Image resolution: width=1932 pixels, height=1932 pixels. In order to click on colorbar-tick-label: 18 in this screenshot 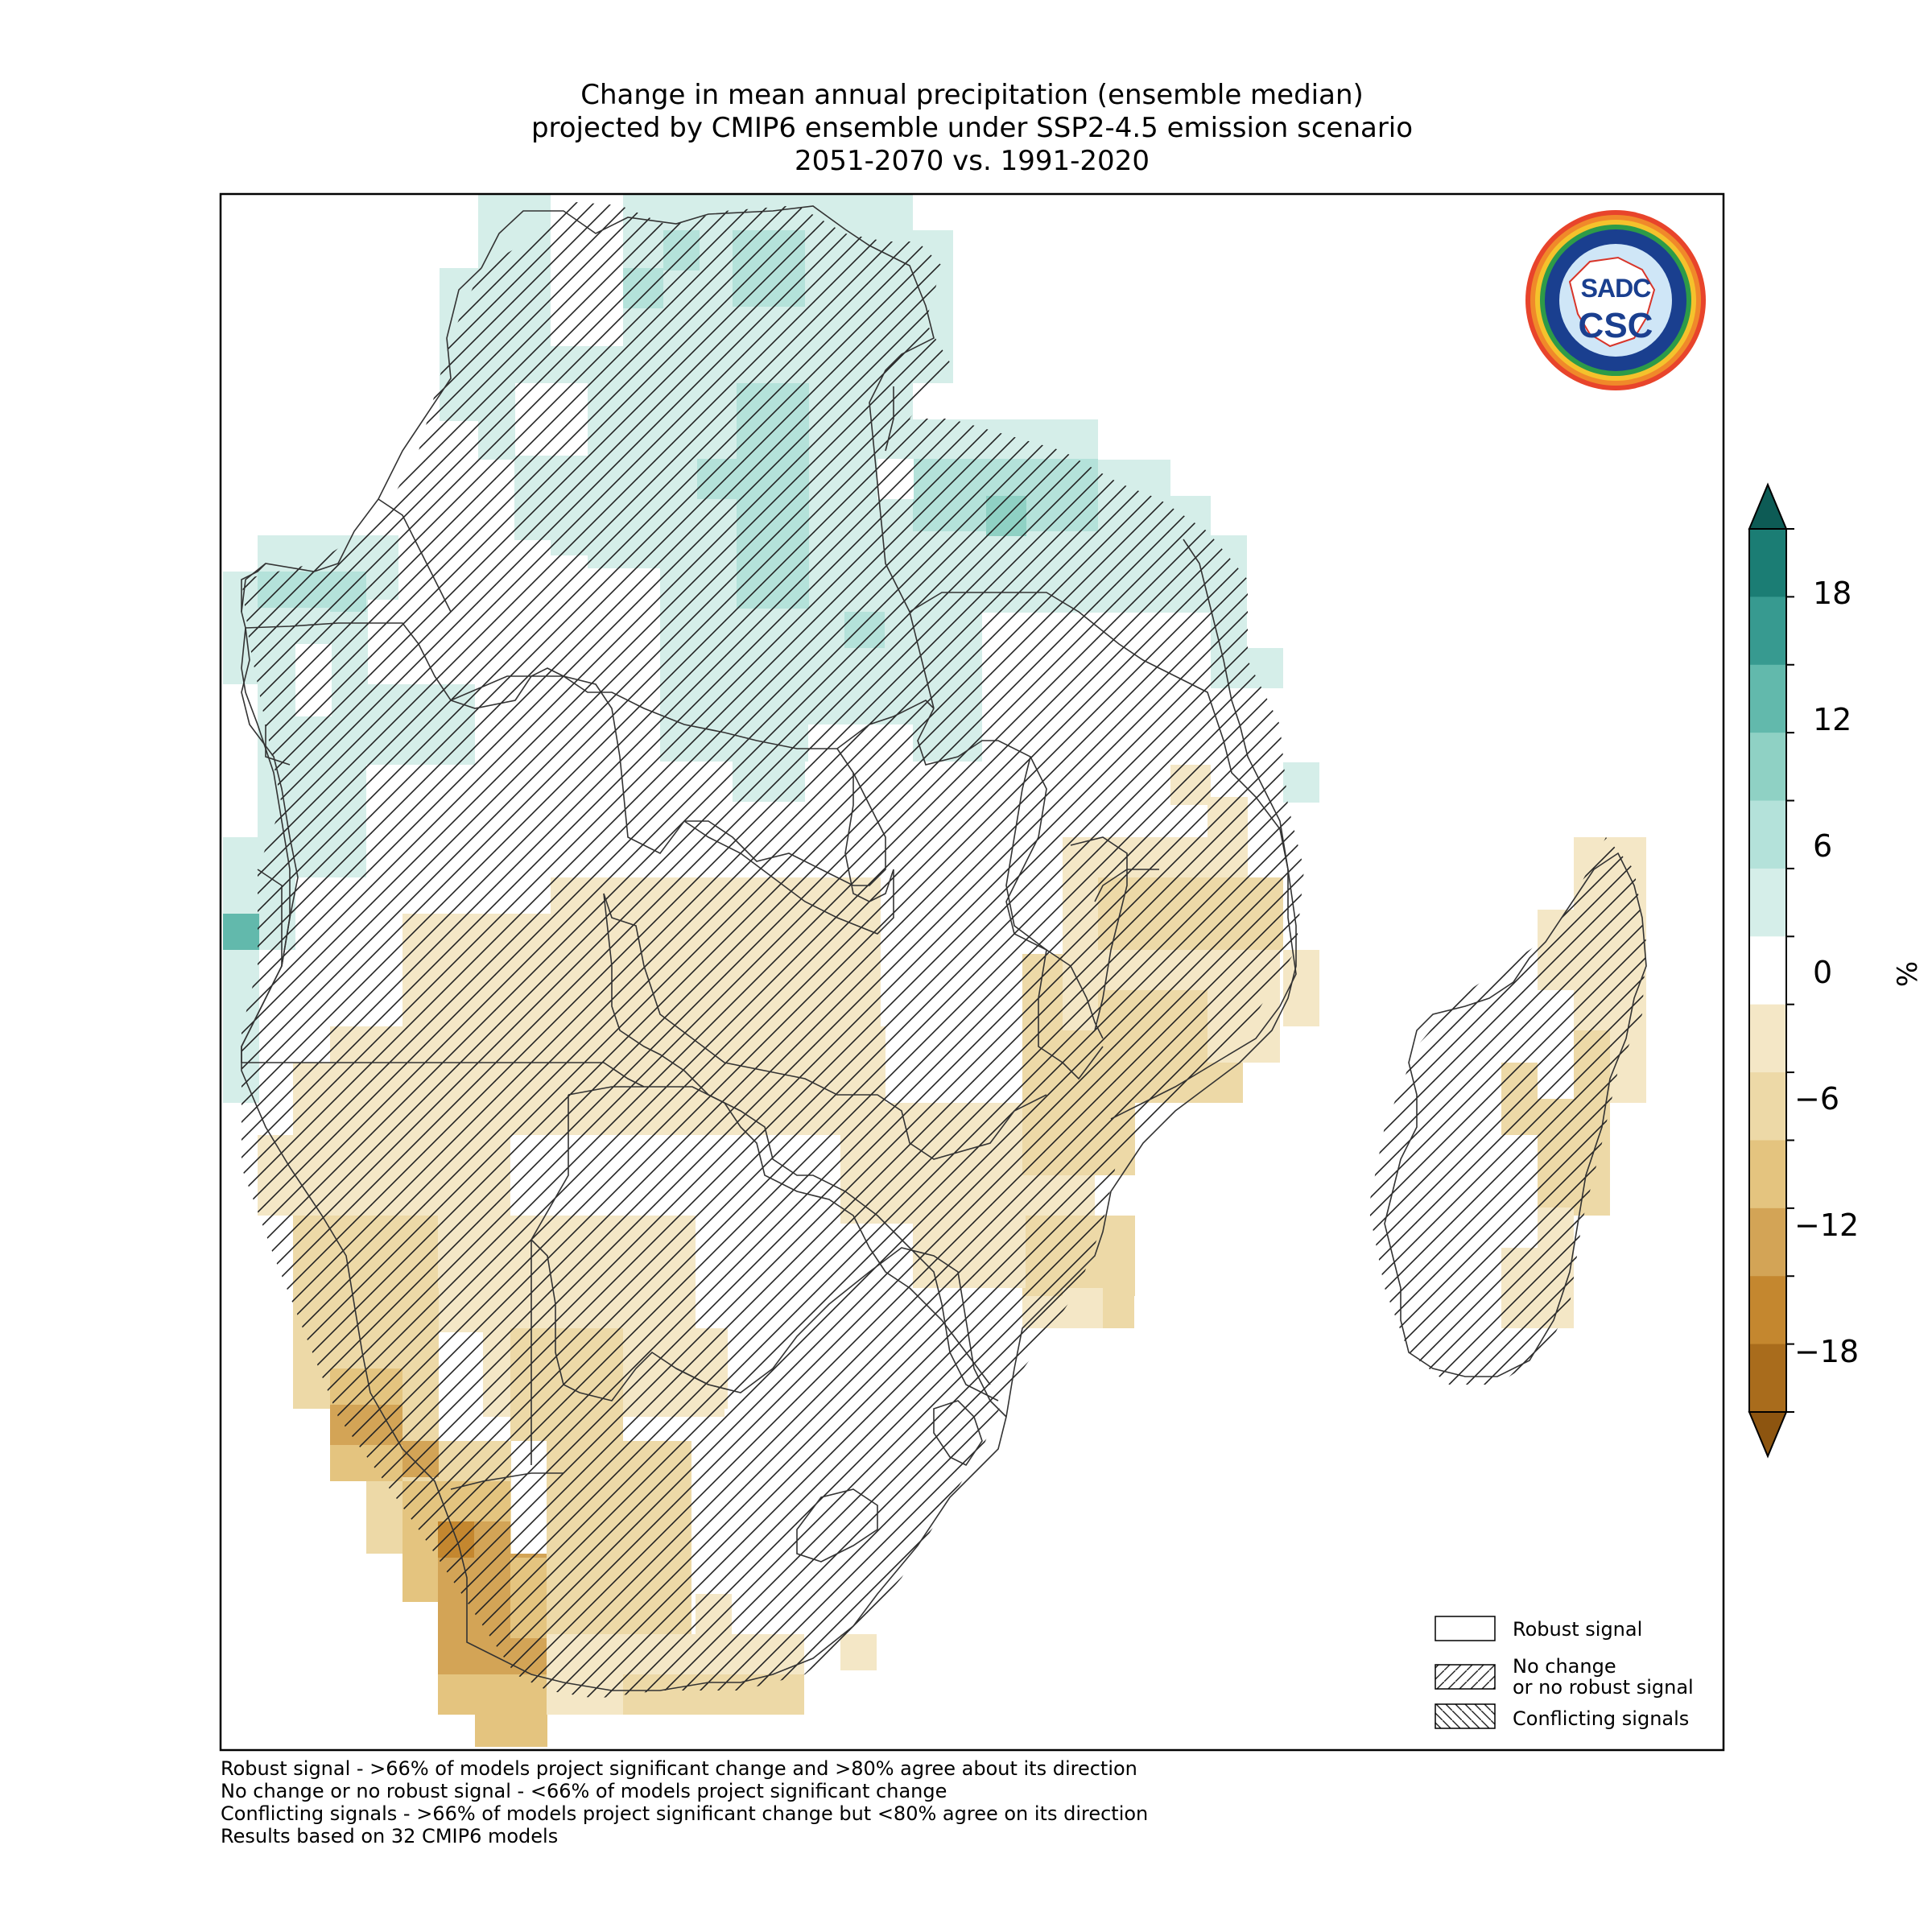, I will do `click(1832, 593)`.